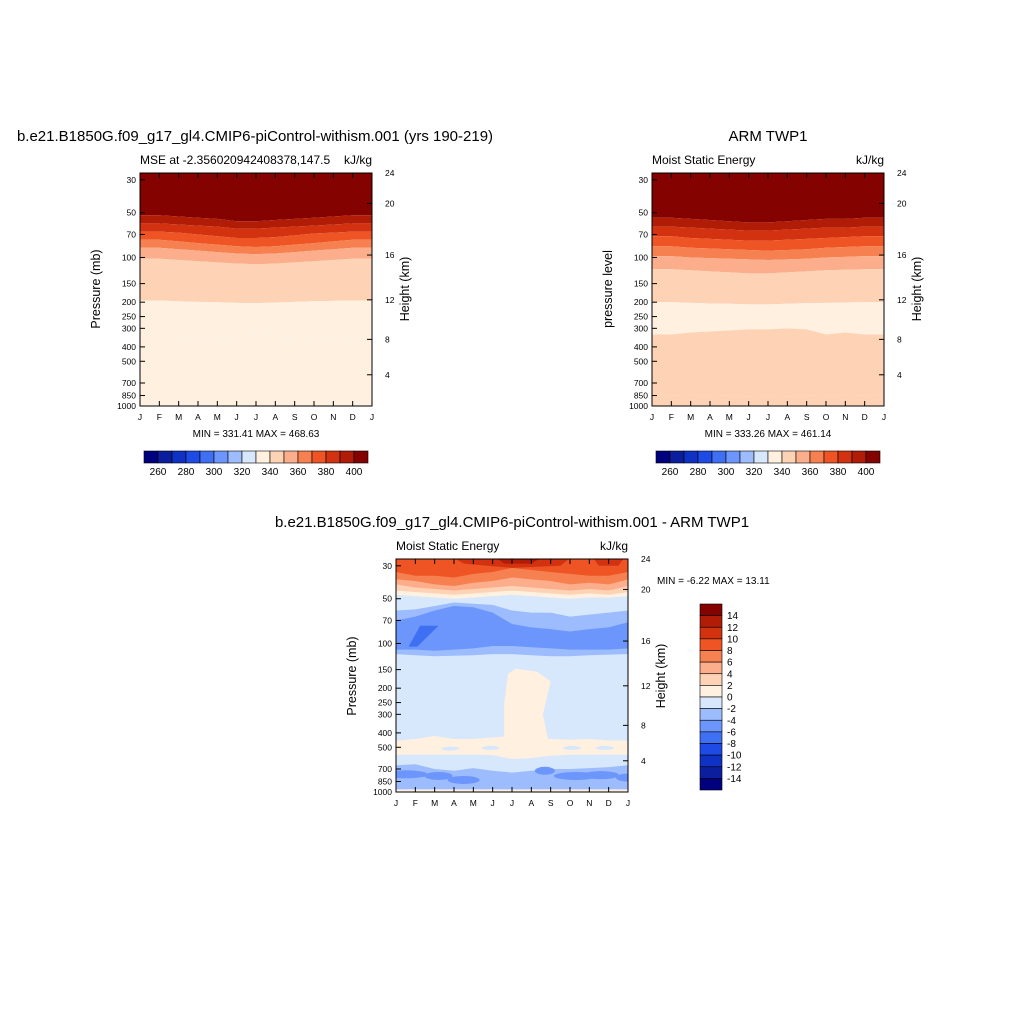 The height and width of the screenshot is (1024, 1024). What do you see at coordinates (159, 417) in the screenshot?
I see `month-tick-label: F` at bounding box center [159, 417].